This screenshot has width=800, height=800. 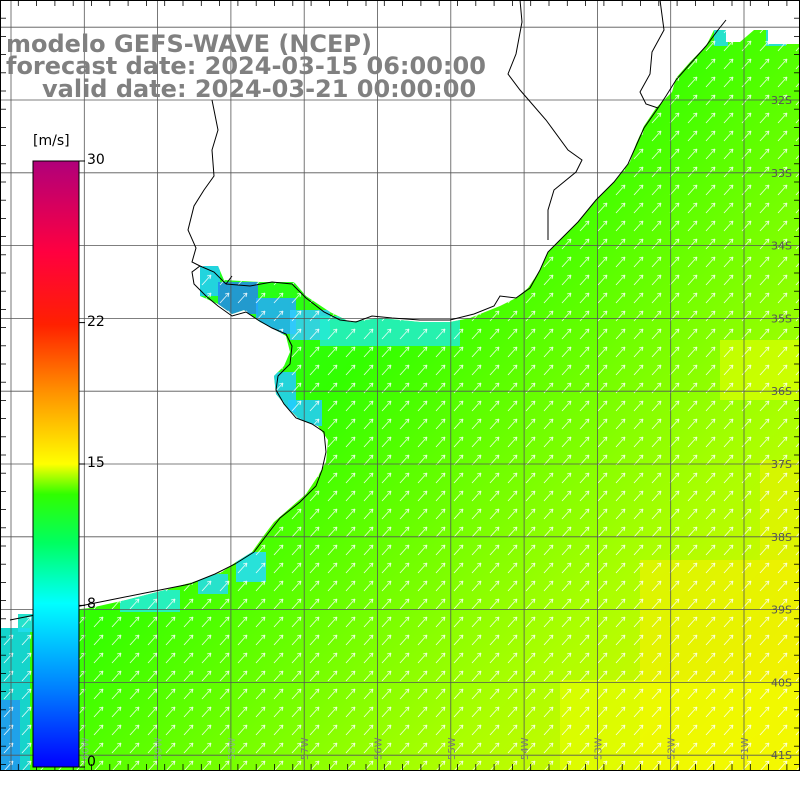 What do you see at coordinates (672, 748) in the screenshot?
I see `lon-label: 52W` at bounding box center [672, 748].